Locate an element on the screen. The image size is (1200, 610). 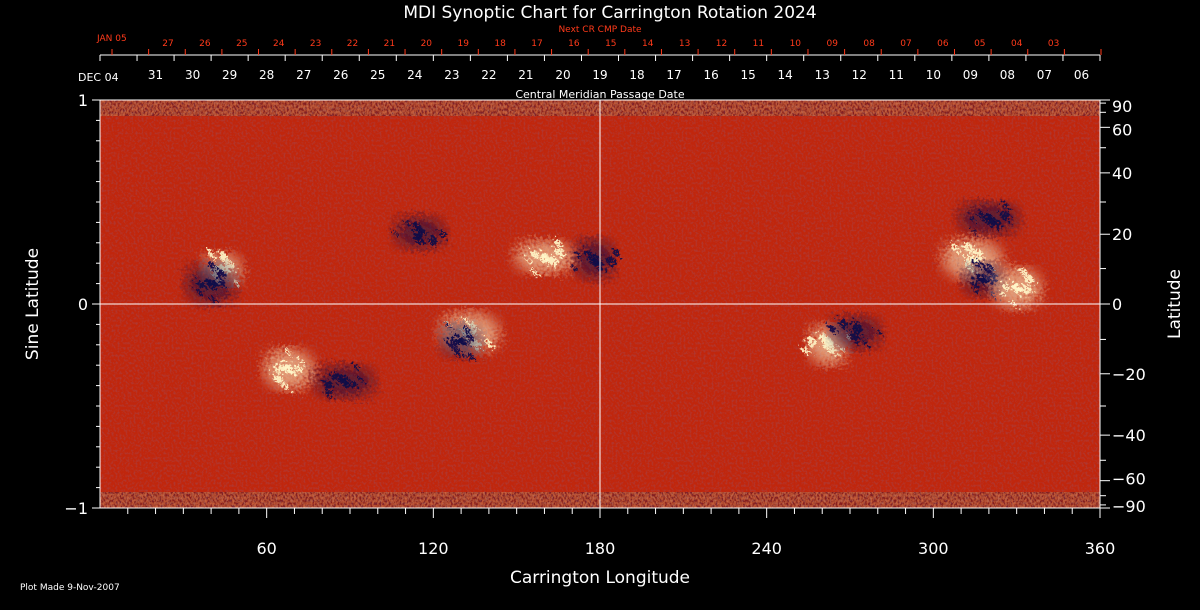
cmp-date-label: 15 is located at coordinates (748, 75).